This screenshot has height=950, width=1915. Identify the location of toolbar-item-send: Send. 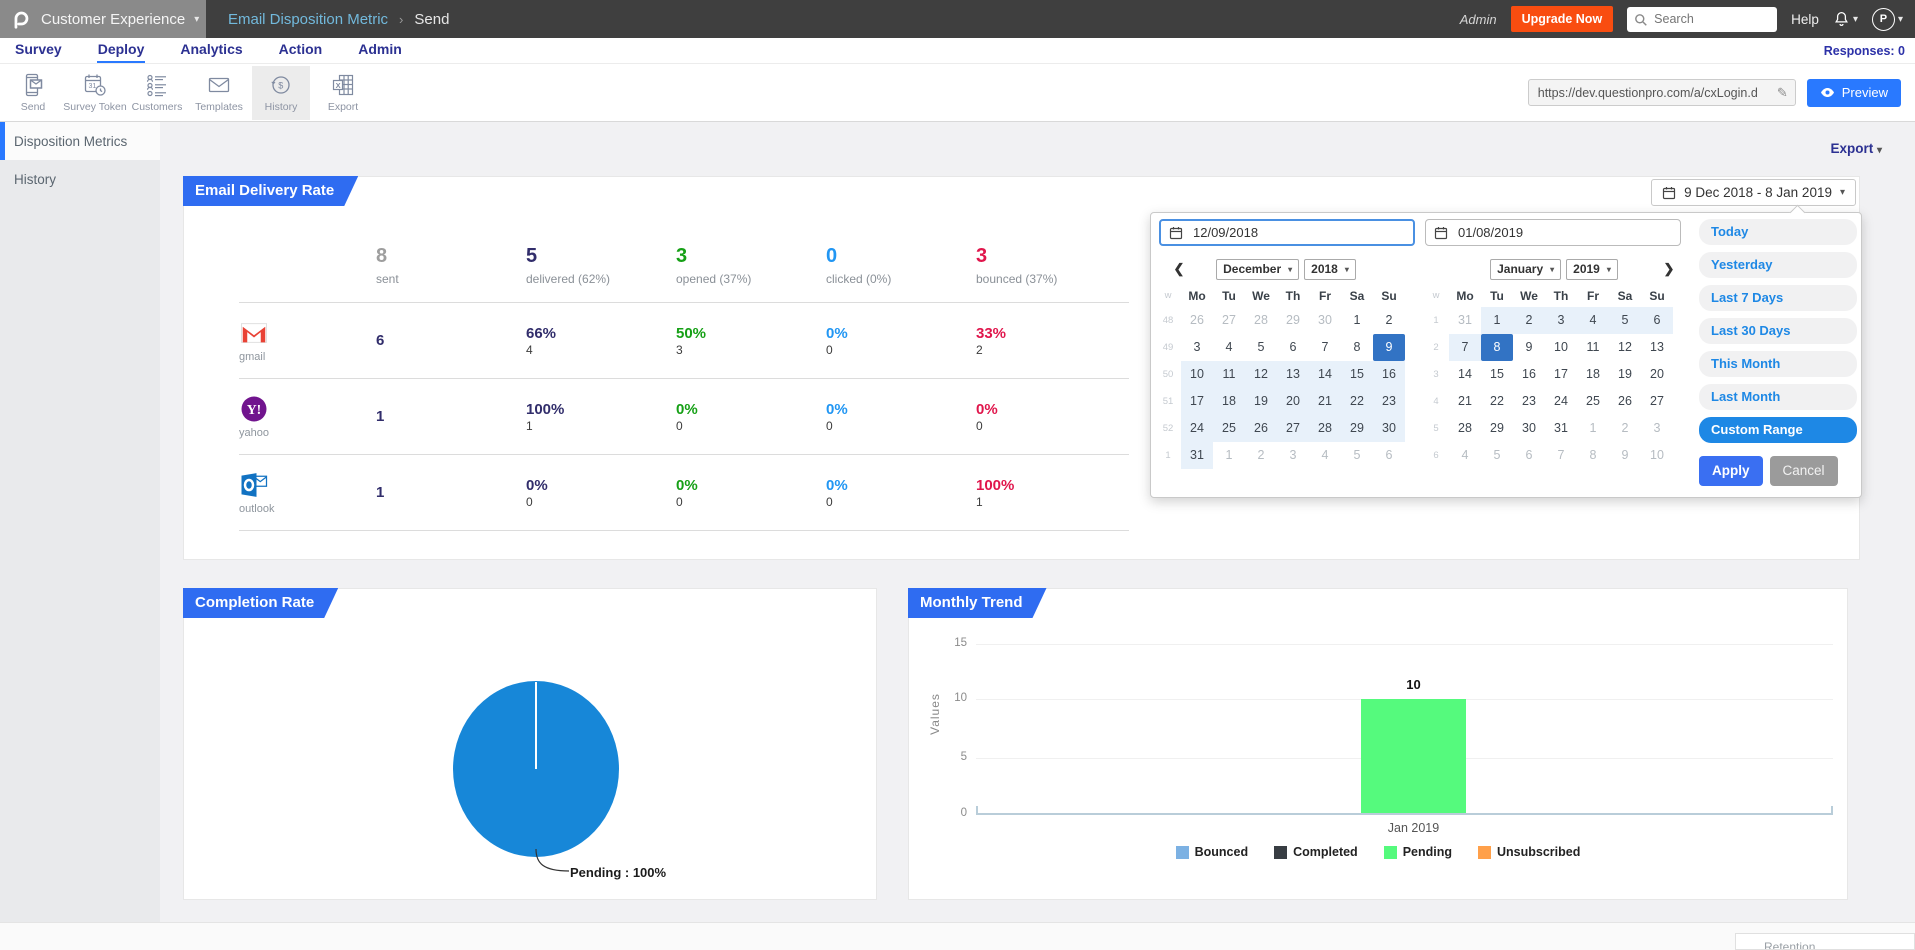
(33, 93).